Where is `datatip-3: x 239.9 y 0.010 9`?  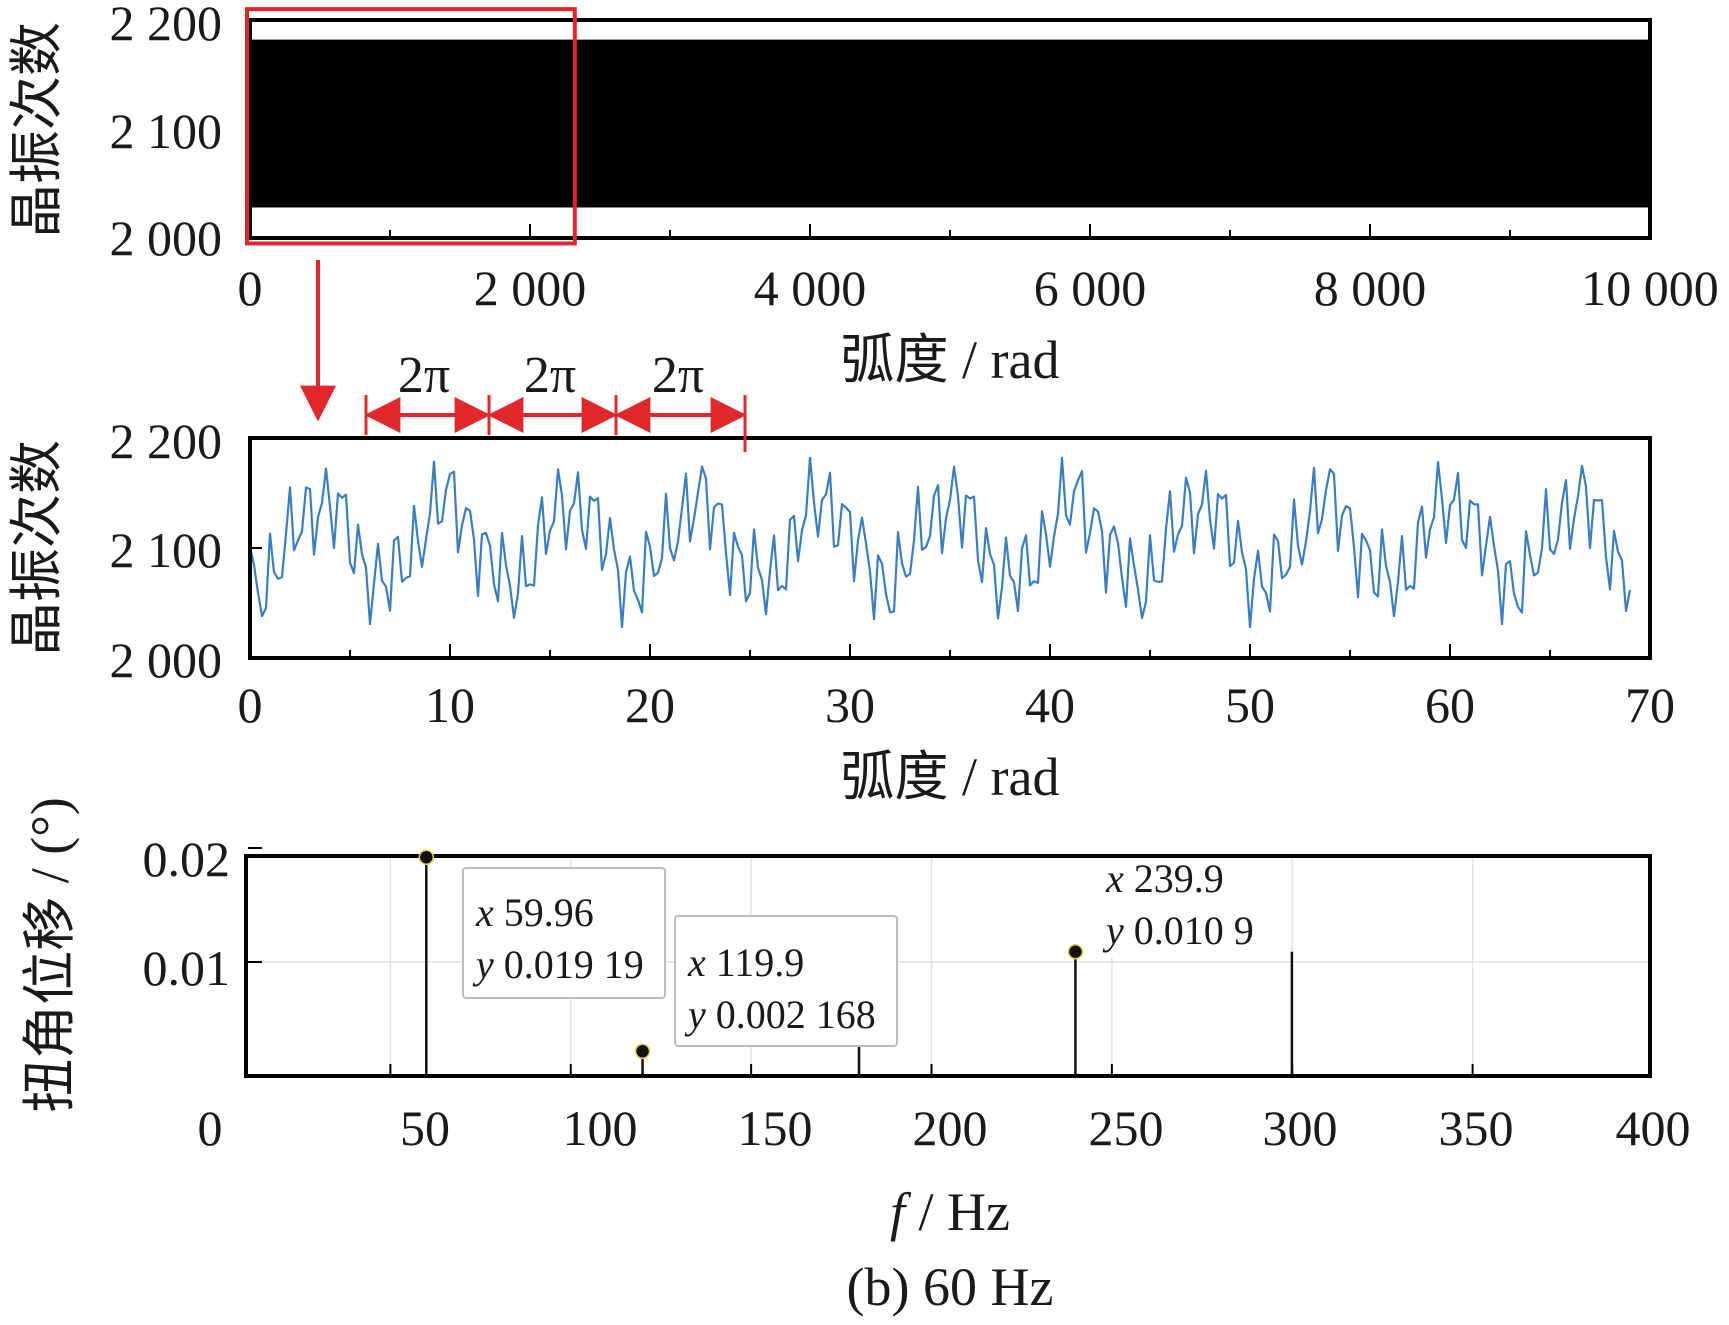
datatip-3: x 239.9 y 0.010 9 is located at coordinates (1190, 907).